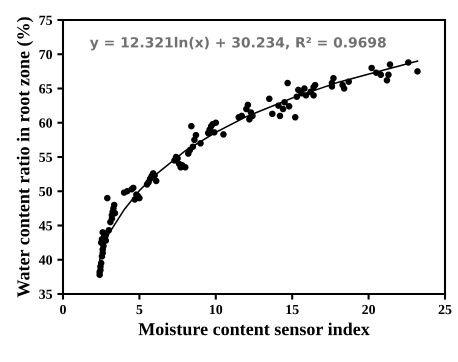  What do you see at coordinates (254, 329) in the screenshot?
I see `x-axis-title: Moisture content sensor index` at bounding box center [254, 329].